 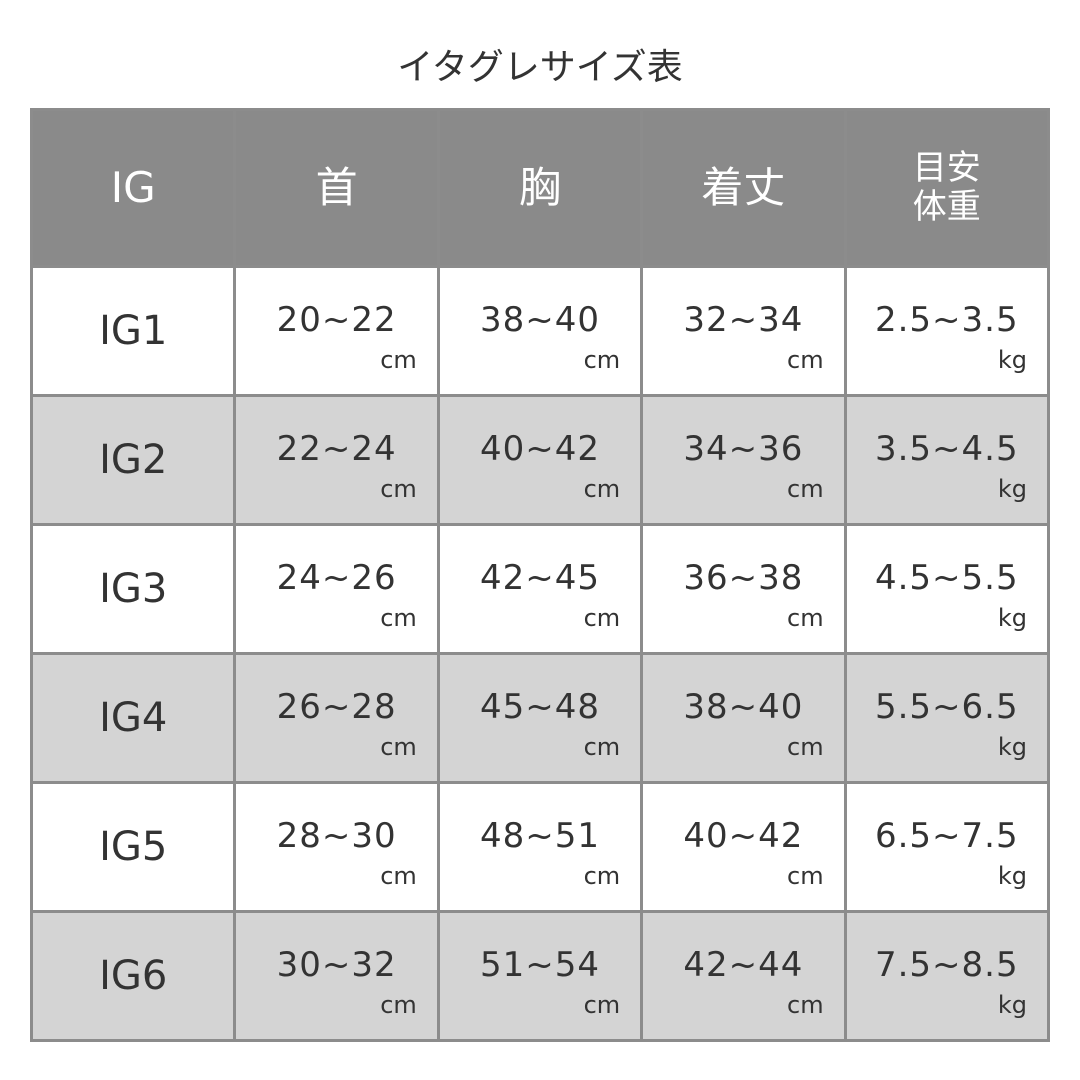 I want to click on cell-chest: 42~45 cm, so click(x=540, y=589).